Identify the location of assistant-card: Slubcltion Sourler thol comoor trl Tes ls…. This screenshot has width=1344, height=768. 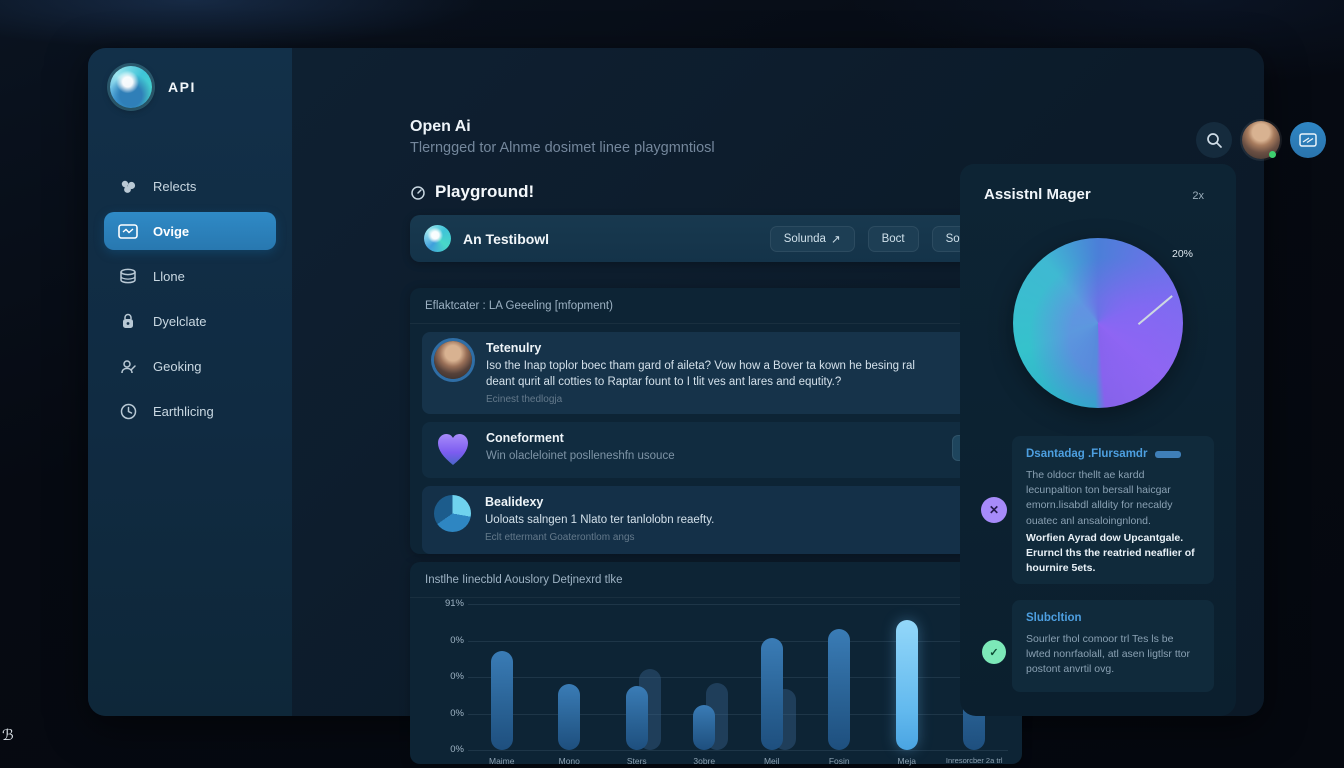
(1113, 646).